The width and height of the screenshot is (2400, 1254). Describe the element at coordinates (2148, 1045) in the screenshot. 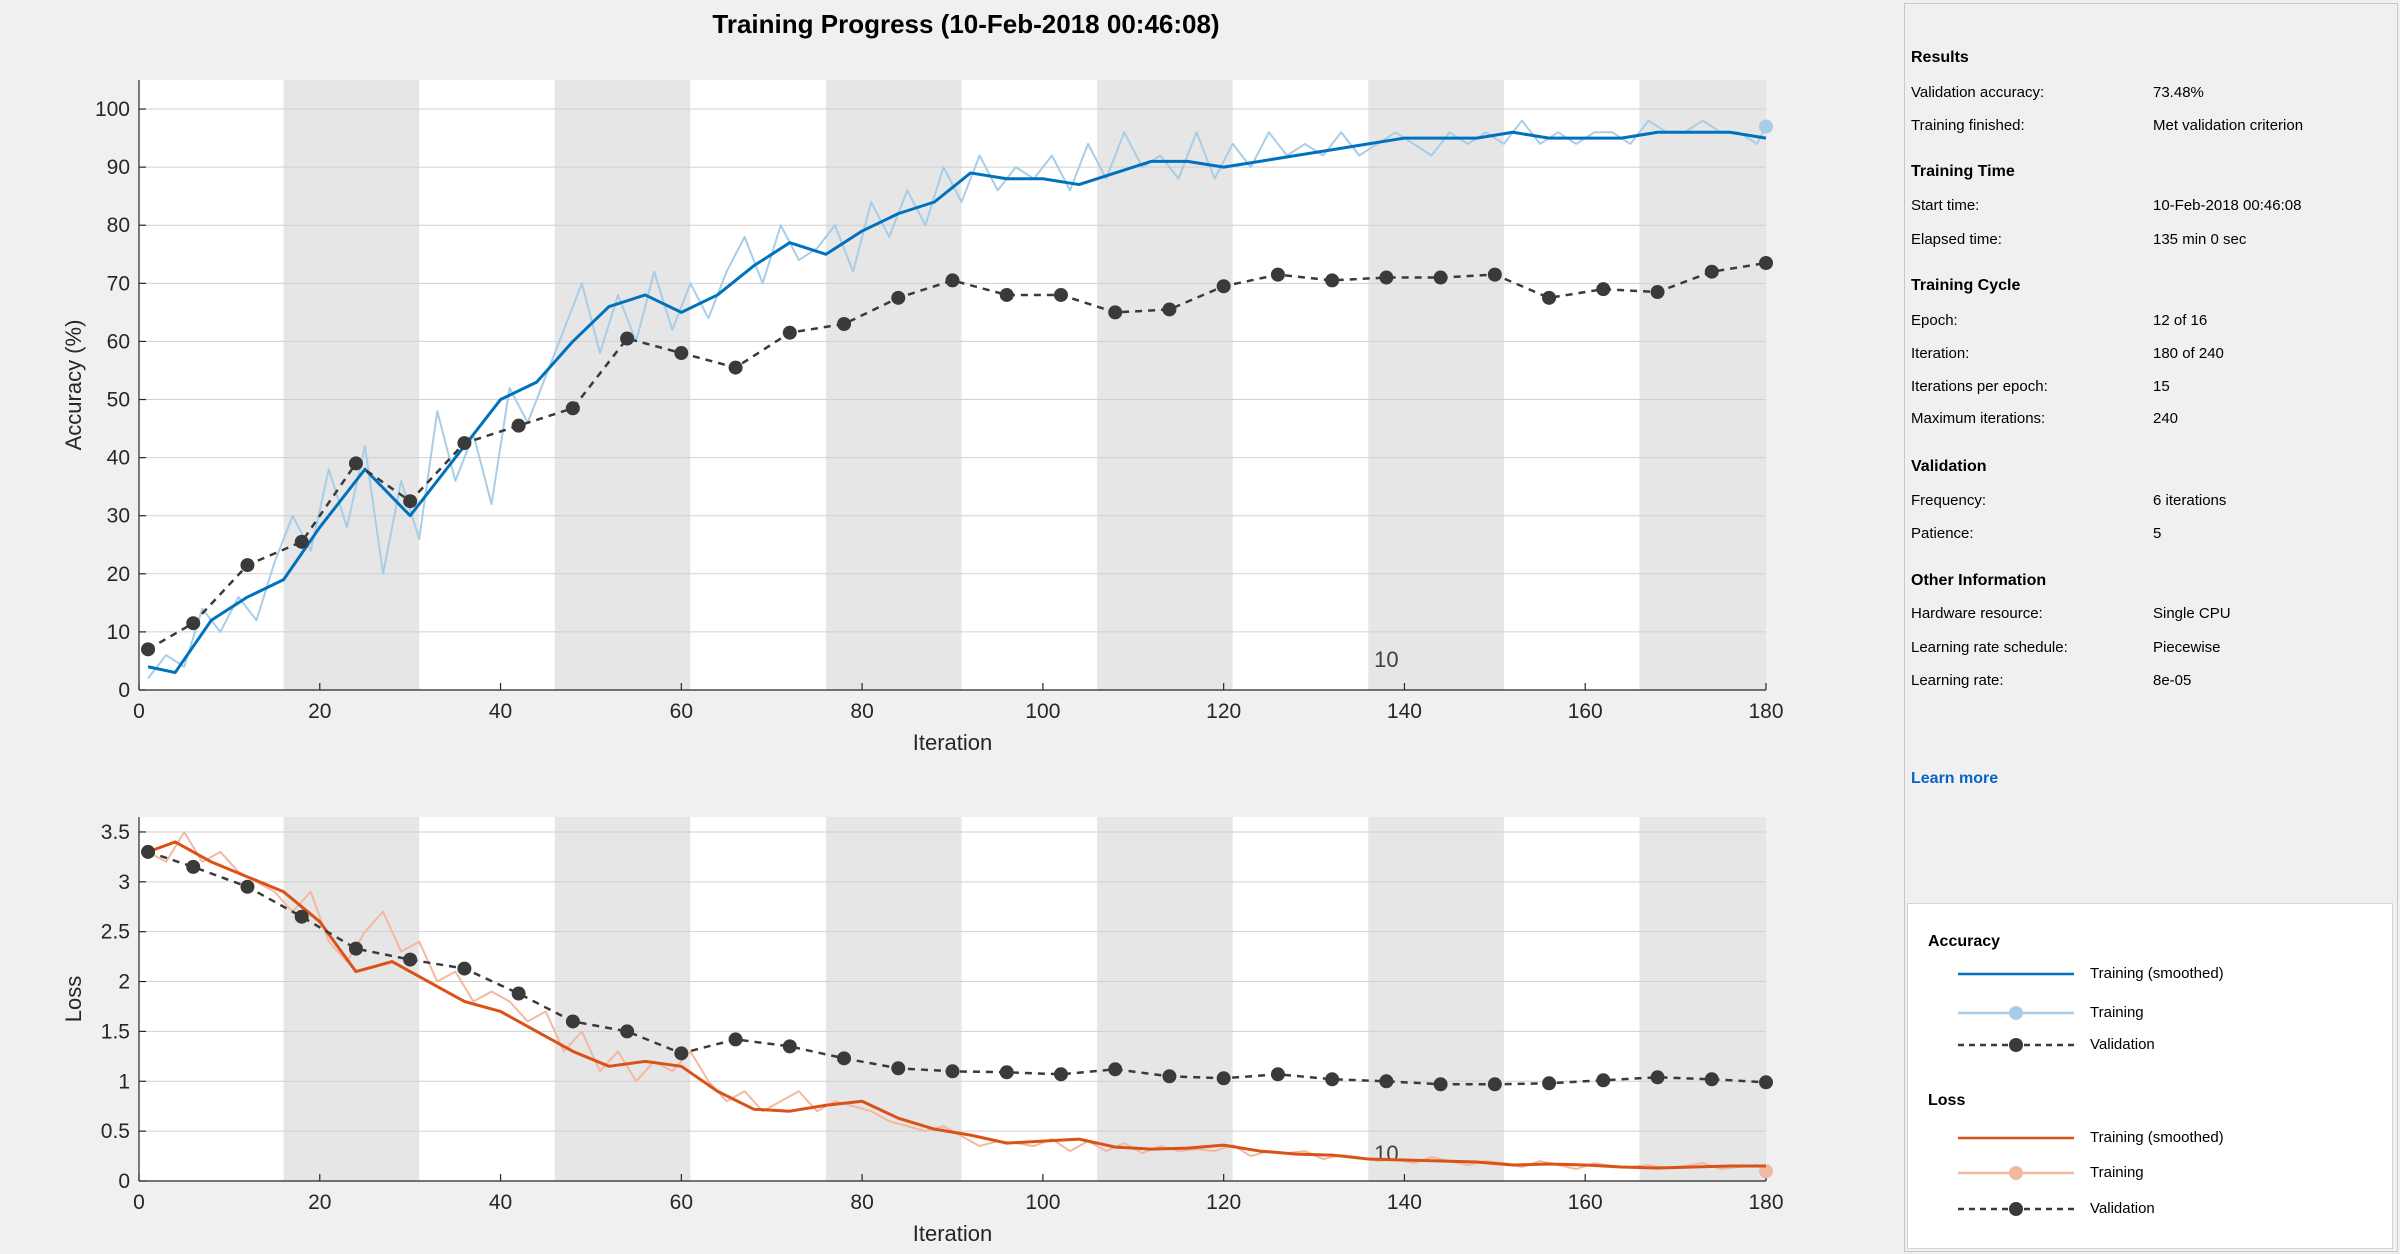

I see `legend-entry-accuracy-validation: Validation` at that location.